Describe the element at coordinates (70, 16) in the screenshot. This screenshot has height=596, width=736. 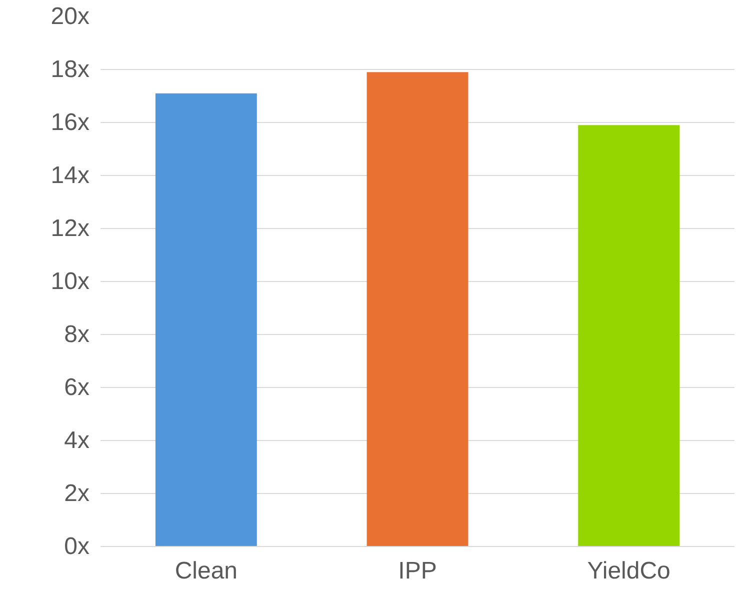
I see `y-tick-label: 20x` at that location.